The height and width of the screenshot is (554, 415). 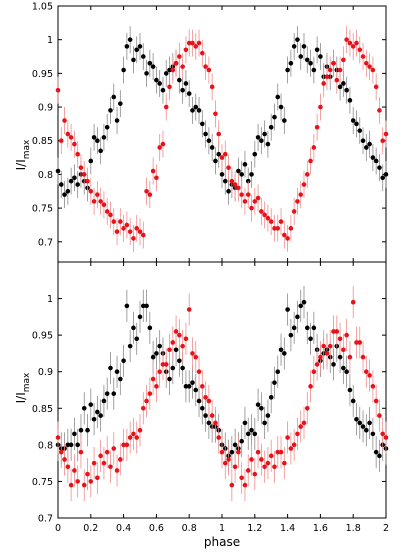 What do you see at coordinates (222, 542) in the screenshot?
I see `x-axis-label: phase` at bounding box center [222, 542].